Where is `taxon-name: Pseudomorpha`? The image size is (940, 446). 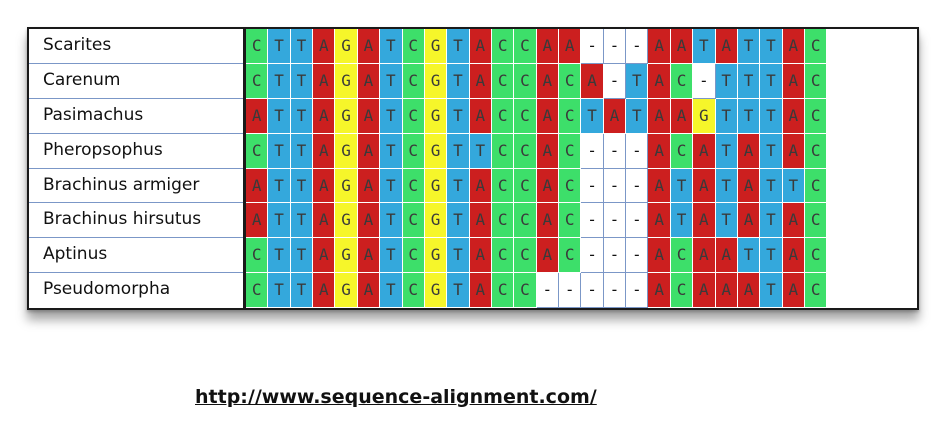
taxon-name: Pseudomorpha is located at coordinates (107, 289).